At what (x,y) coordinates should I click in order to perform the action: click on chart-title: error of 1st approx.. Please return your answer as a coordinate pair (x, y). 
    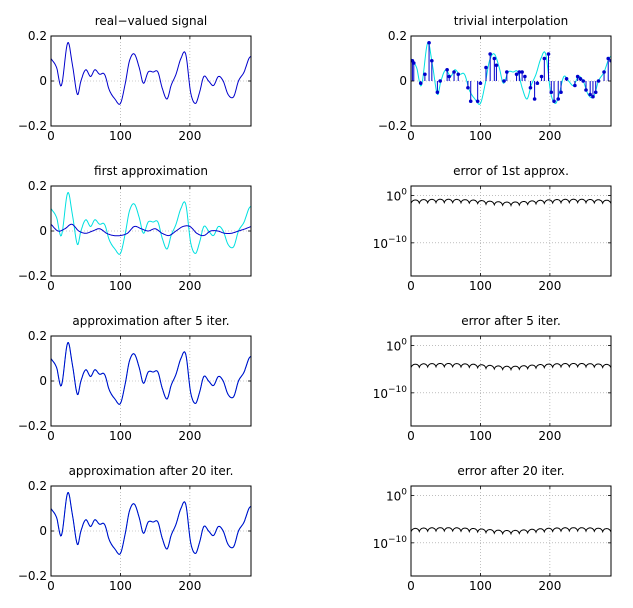
    Looking at the image, I should click on (511, 171).